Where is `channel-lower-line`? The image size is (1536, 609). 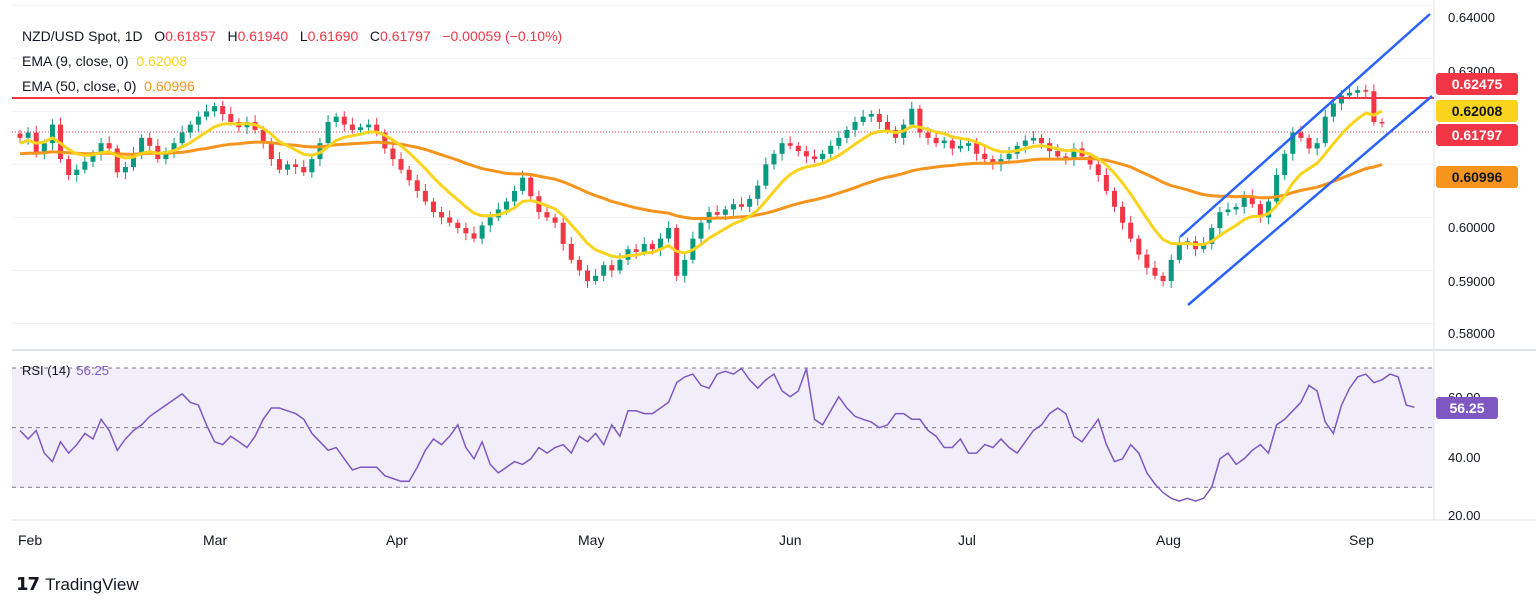 channel-lower-line is located at coordinates (1310, 200).